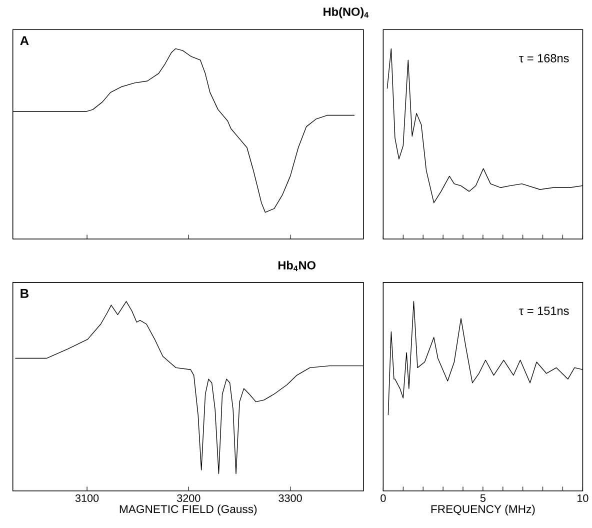 The height and width of the screenshot is (528, 592). What do you see at coordinates (544, 58) in the screenshot?
I see `annotation: τ = 168ns` at bounding box center [544, 58].